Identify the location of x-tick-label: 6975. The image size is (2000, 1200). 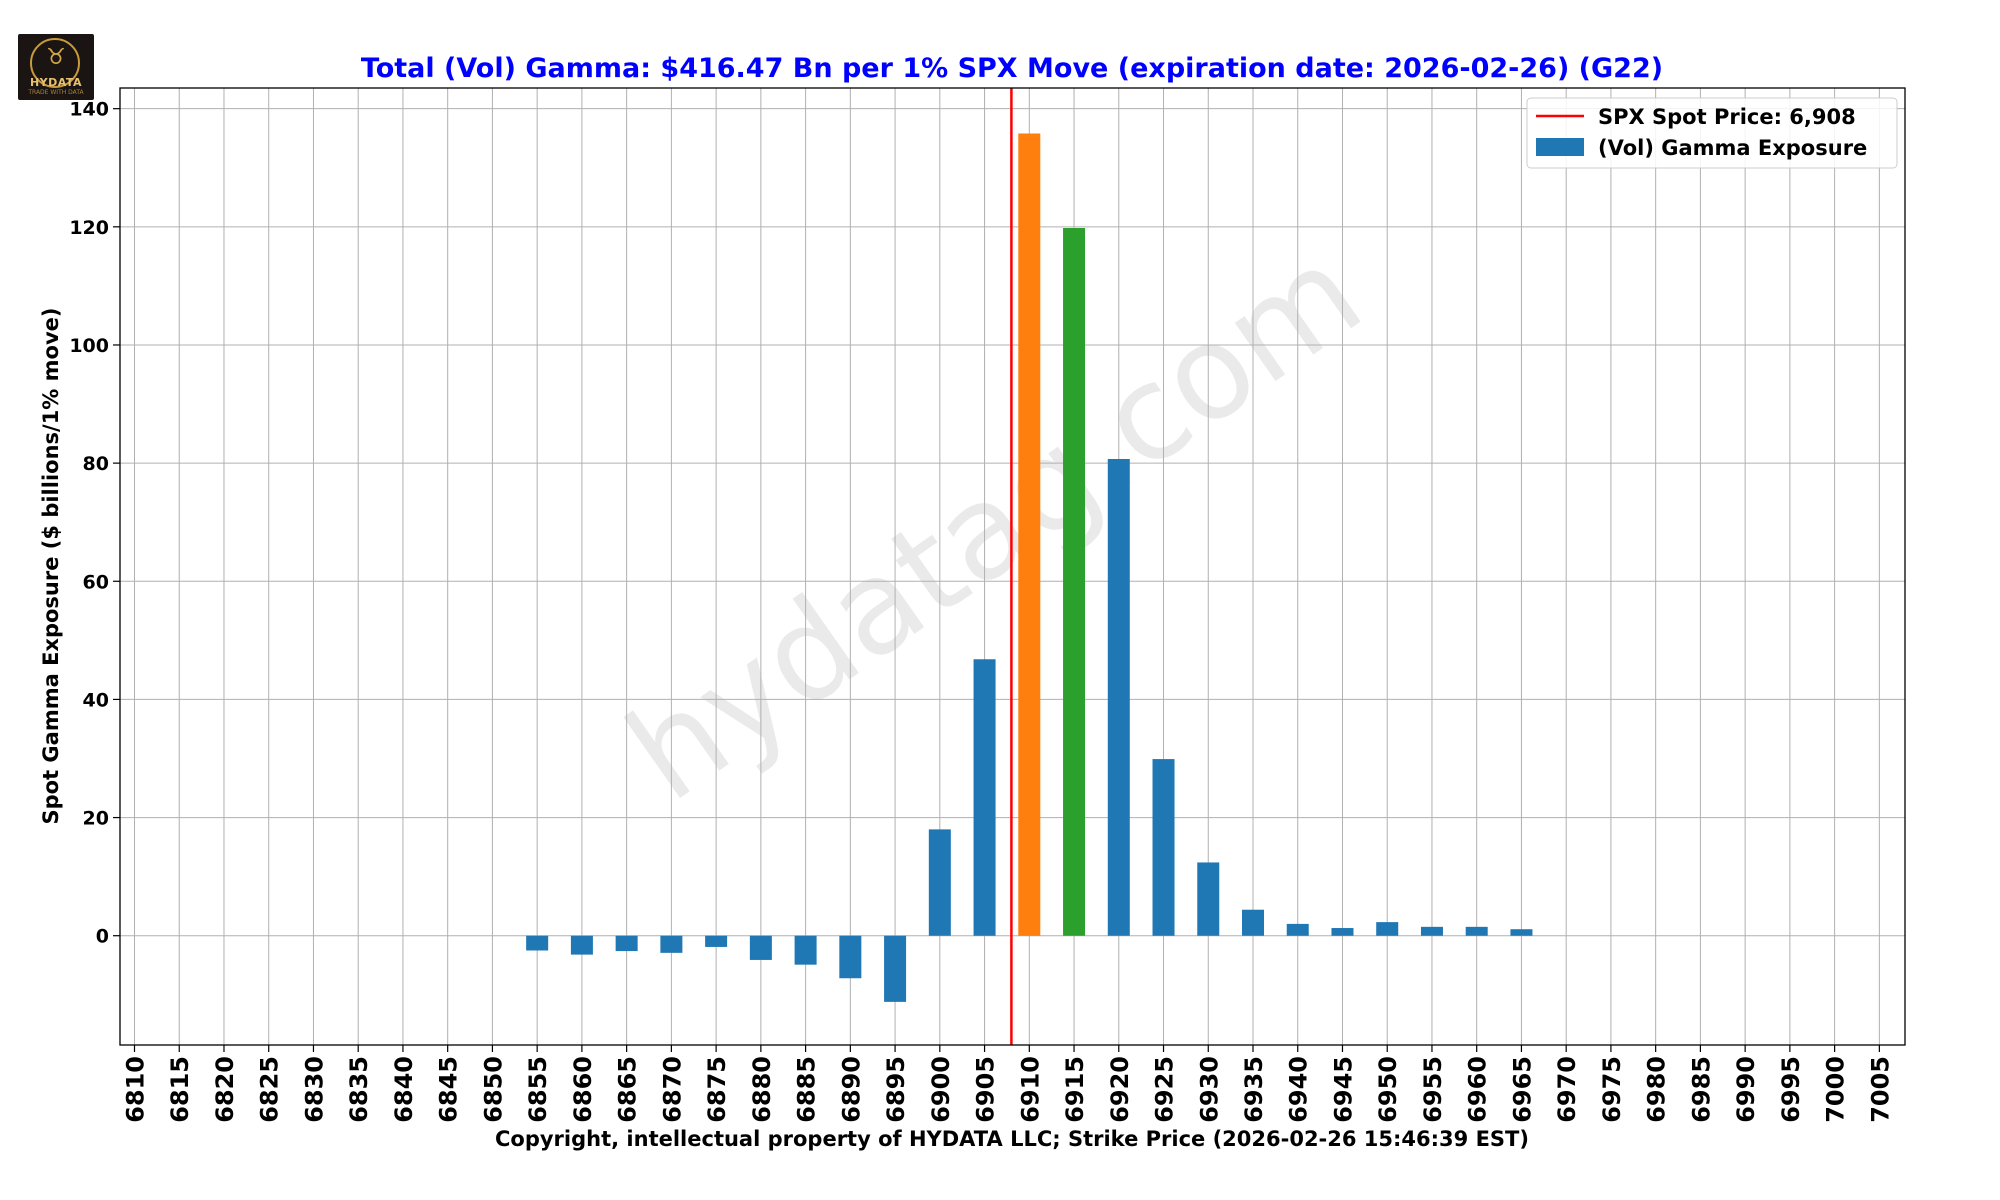
(1612, 1089).